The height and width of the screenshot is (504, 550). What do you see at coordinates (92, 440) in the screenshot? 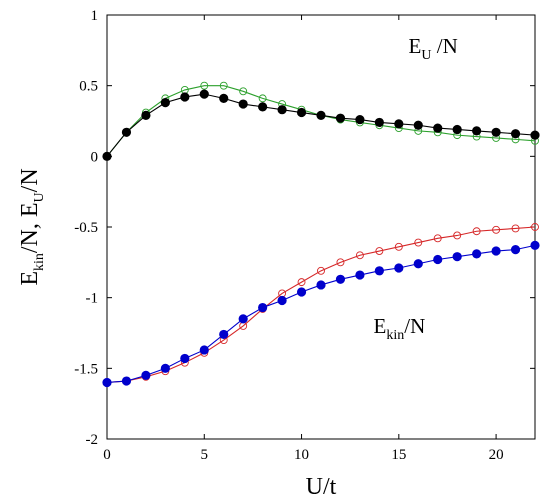
I see `y-tick-label: -2` at bounding box center [92, 440].